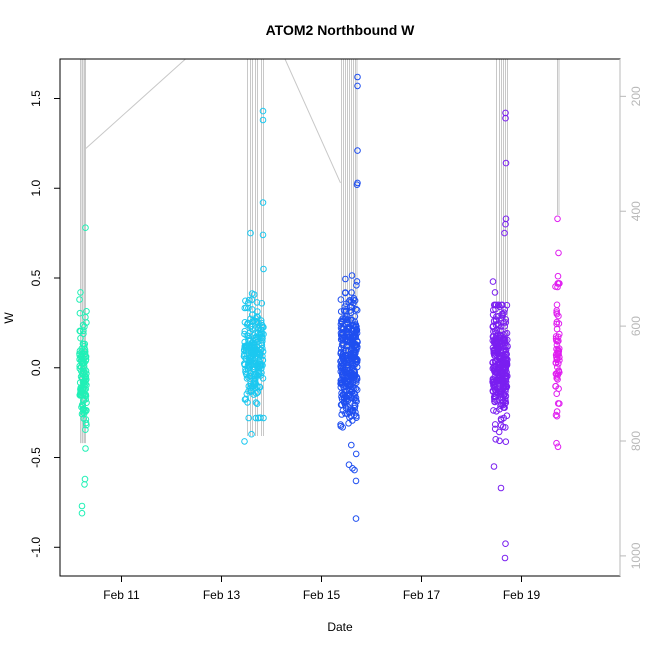 The image size is (650, 650). I want to click on x-tick-label: Feb 13, so click(222, 595).